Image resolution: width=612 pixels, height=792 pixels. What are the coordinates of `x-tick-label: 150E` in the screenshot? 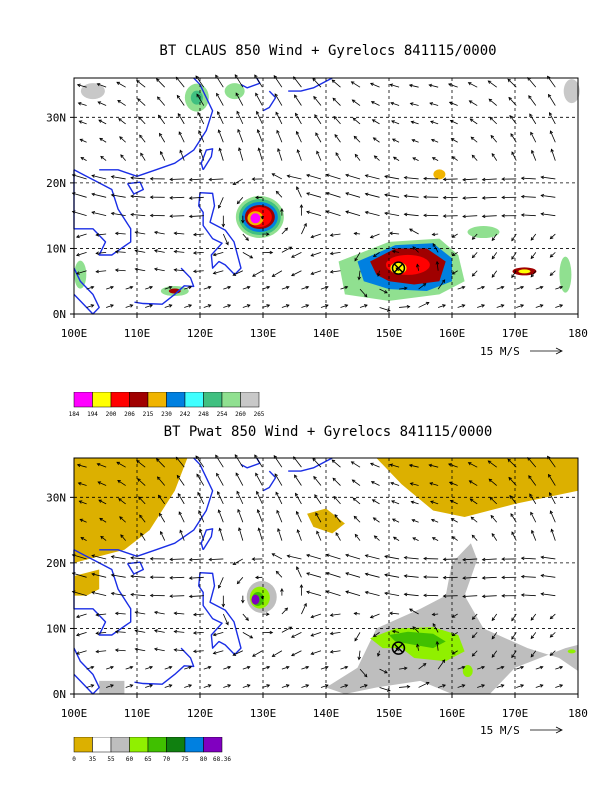 It's located at (389, 333).